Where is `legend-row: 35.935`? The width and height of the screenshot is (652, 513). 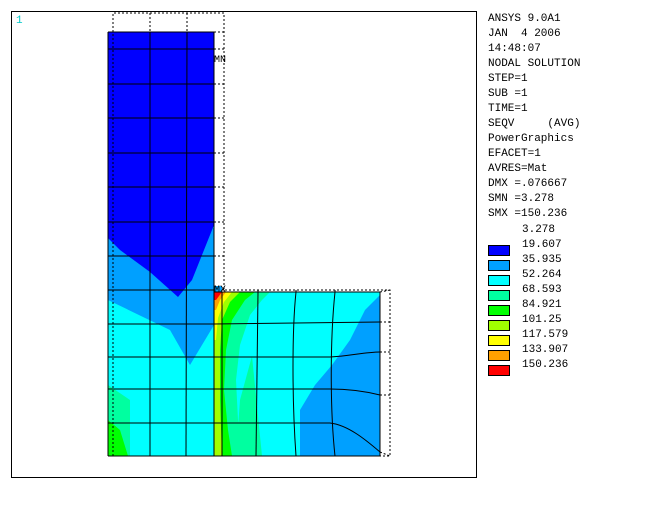 legend-row: 35.935 is located at coordinates (568, 262).